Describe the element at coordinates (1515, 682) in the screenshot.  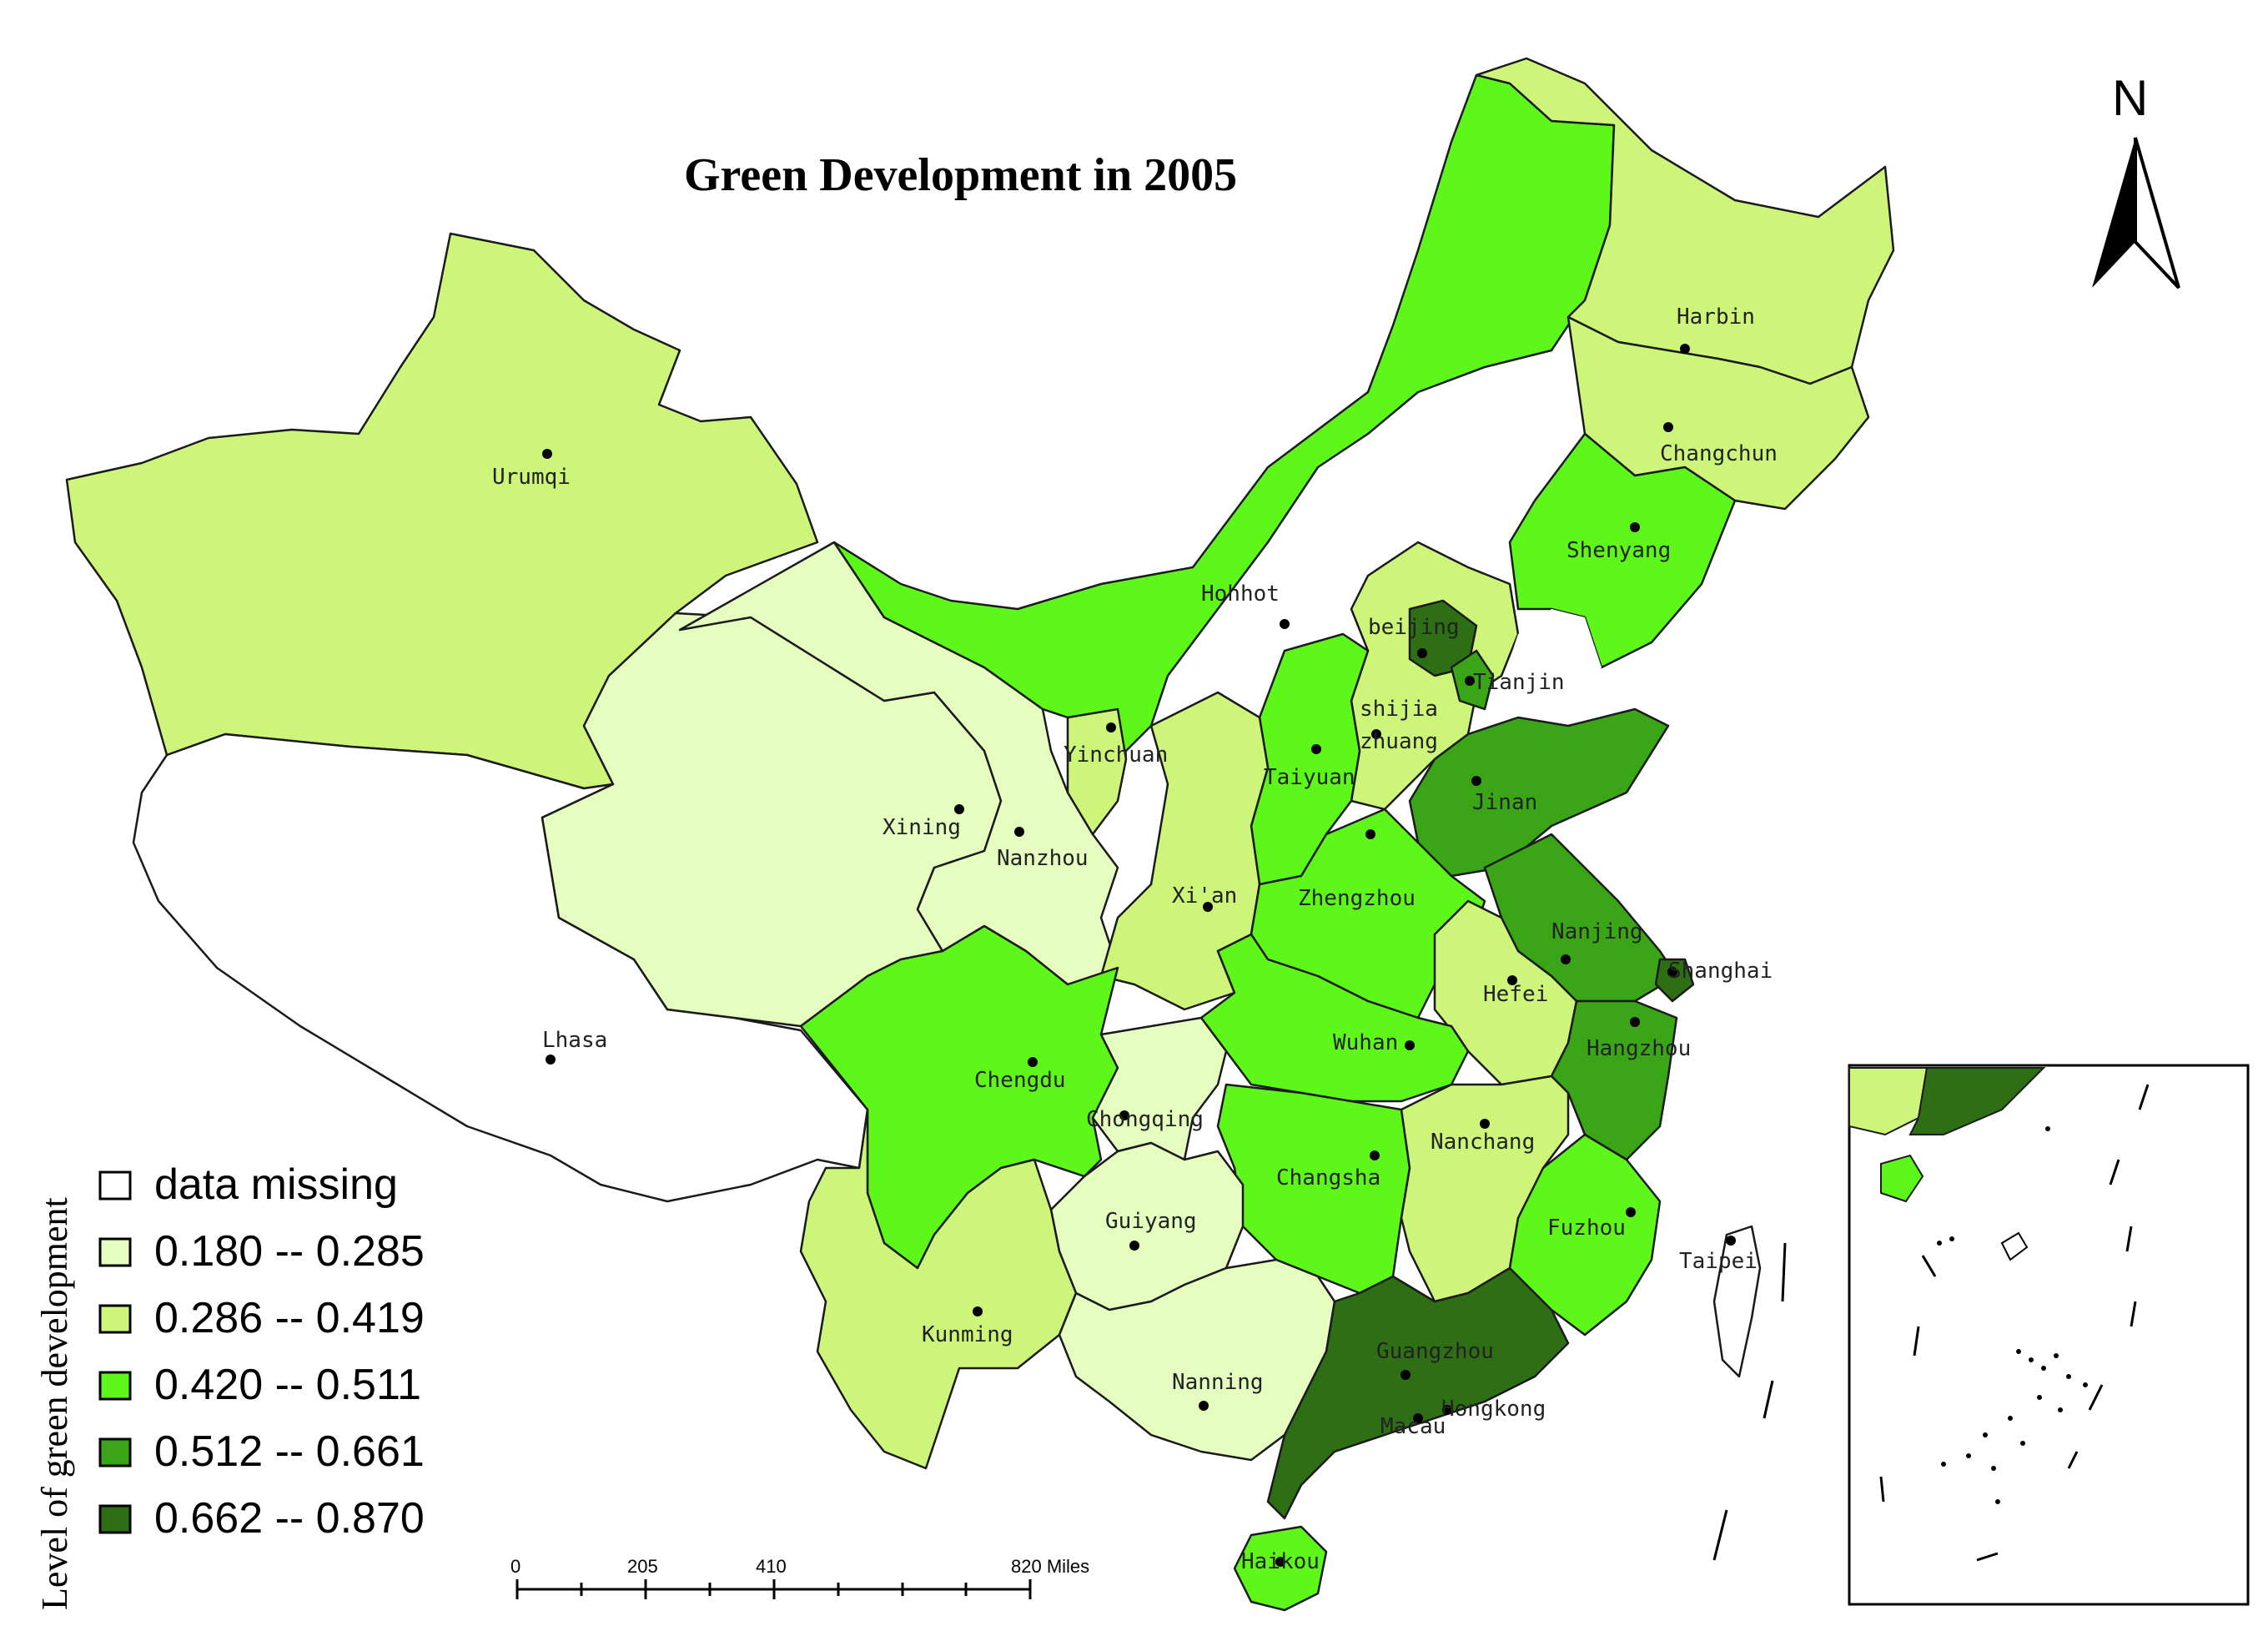
I see `city-tianjin: Tianjin` at that location.